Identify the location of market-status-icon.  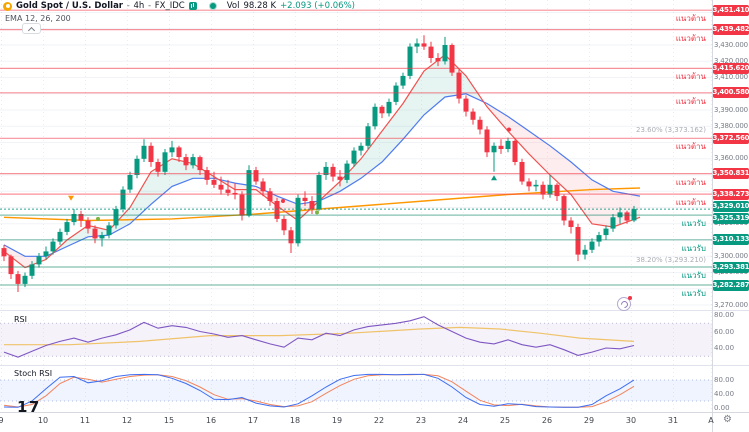
(212, 6).